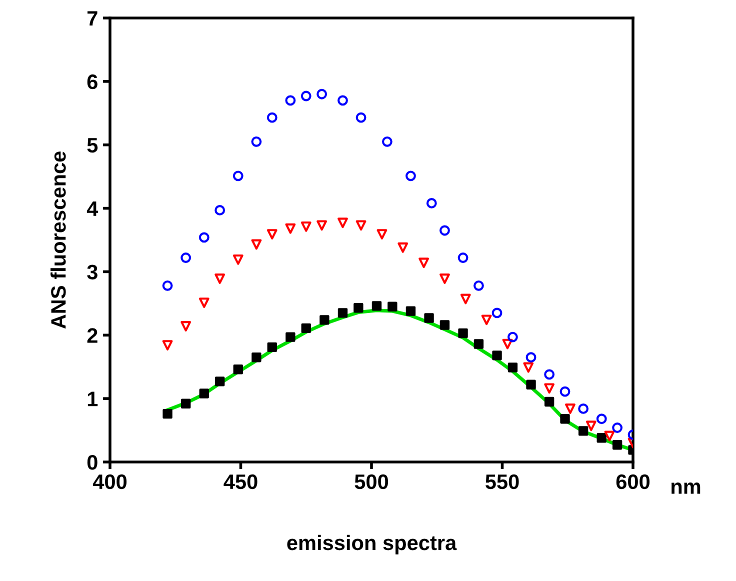 The height and width of the screenshot is (581, 736). Describe the element at coordinates (92, 82) in the screenshot. I see `y-tick-label: 6` at that location.